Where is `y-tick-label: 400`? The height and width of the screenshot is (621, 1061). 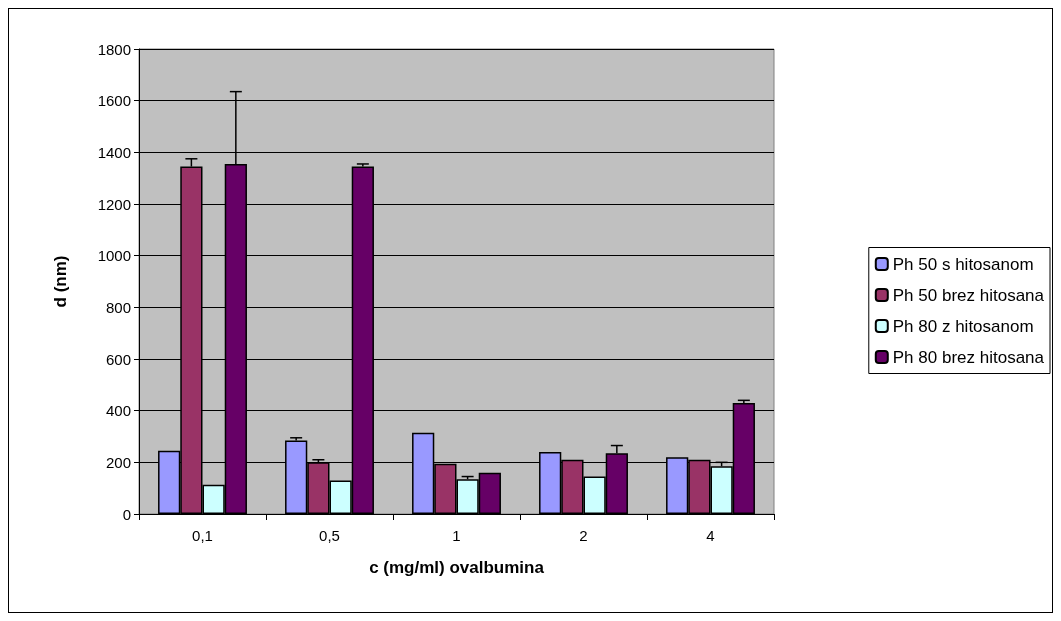
y-tick-label: 400 is located at coordinates (118, 411).